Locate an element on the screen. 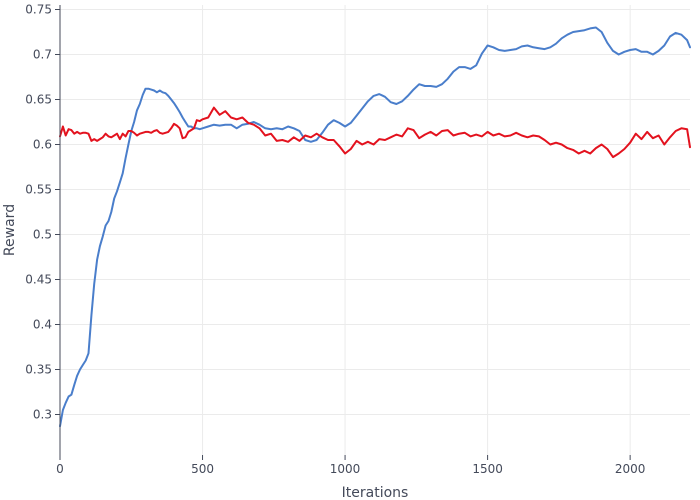 The height and width of the screenshot is (500, 700). x-tick-label: 0 is located at coordinates (60, 469).